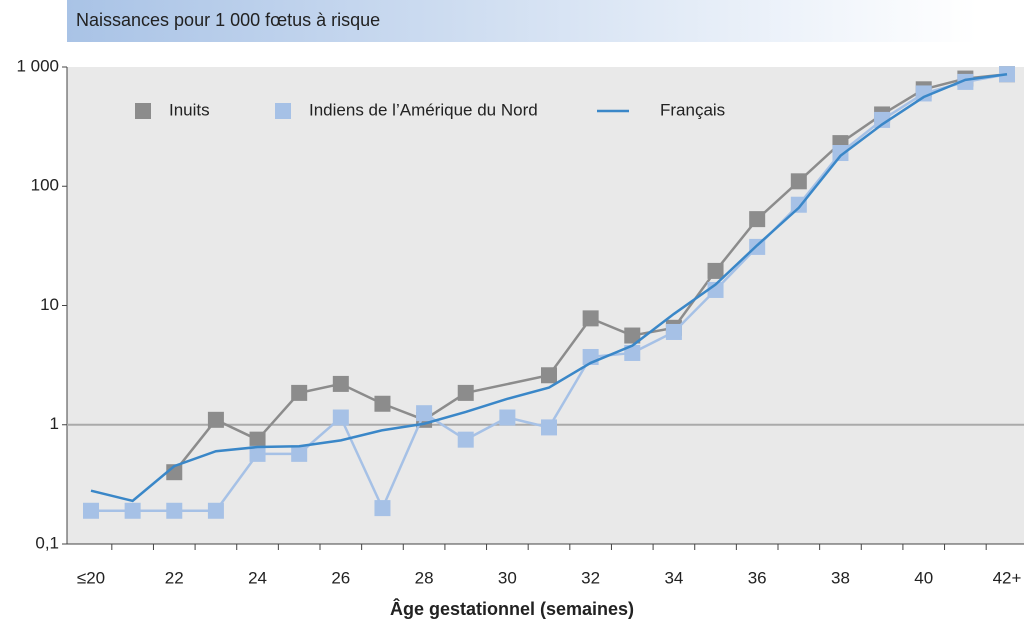 The height and width of the screenshot is (633, 1024). I want to click on x-tick-label: 28, so click(424, 577).